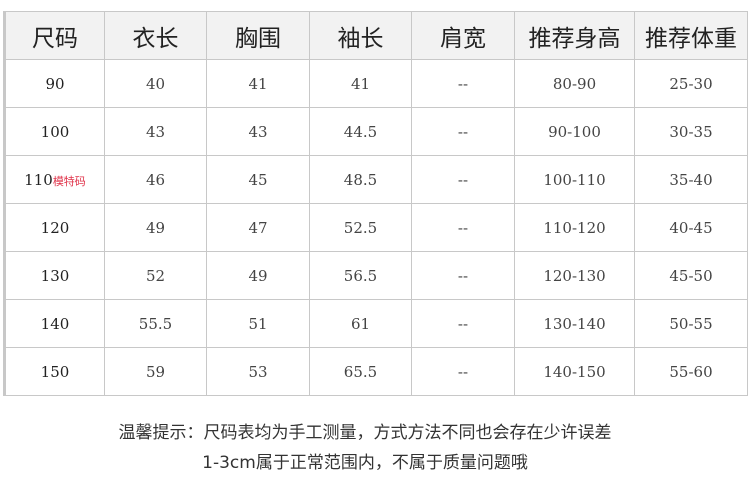 The image size is (750, 488). I want to click on size-value: 120, so click(55, 227).